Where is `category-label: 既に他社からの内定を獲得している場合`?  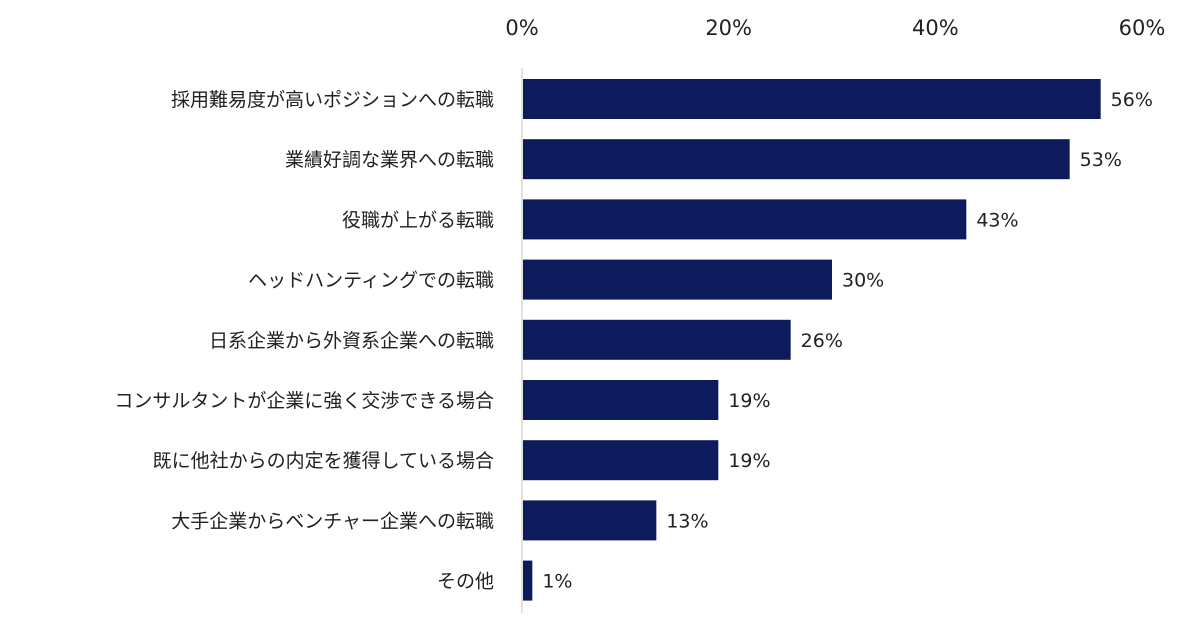
category-label: 既に他社からの内定を獲得している場合 is located at coordinates (323, 461).